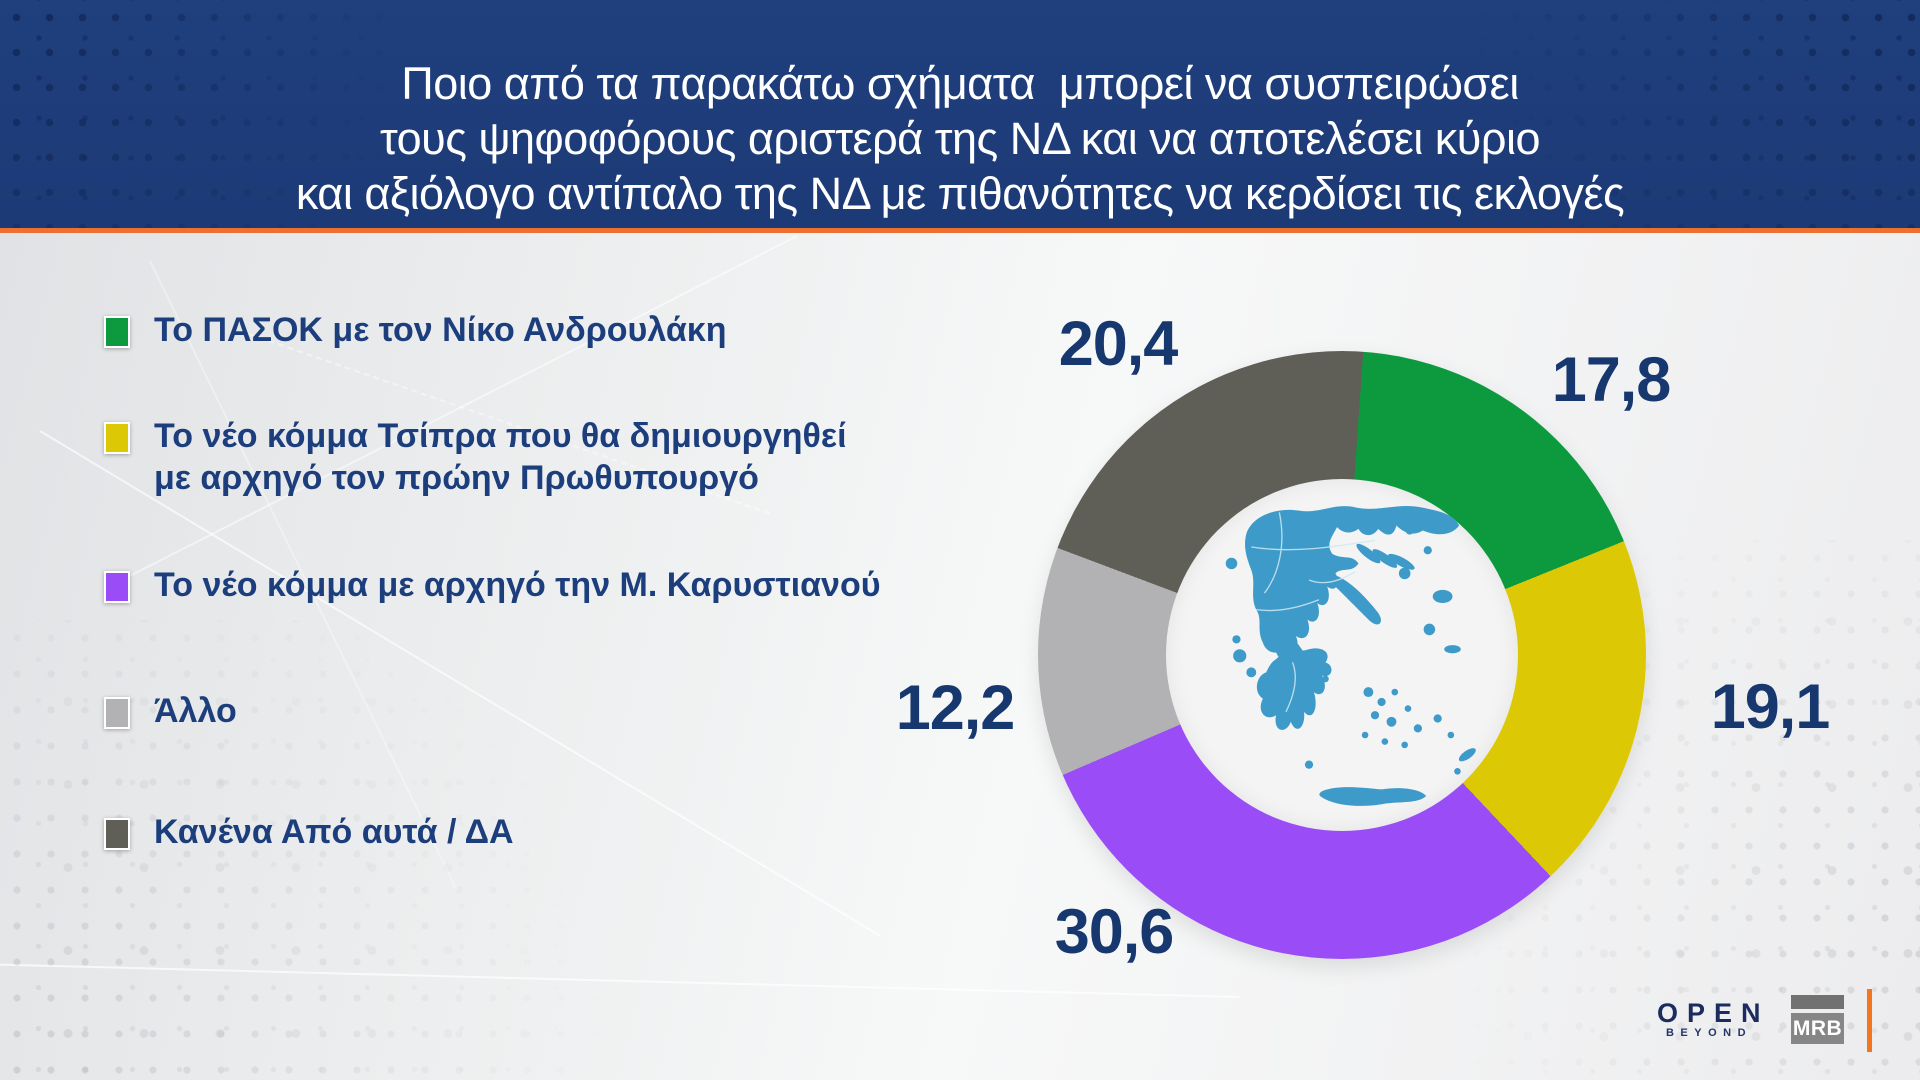 Image resolution: width=1920 pixels, height=1080 pixels. What do you see at coordinates (195, 711) in the screenshot?
I see `legend-item-label: Άλλο` at bounding box center [195, 711].